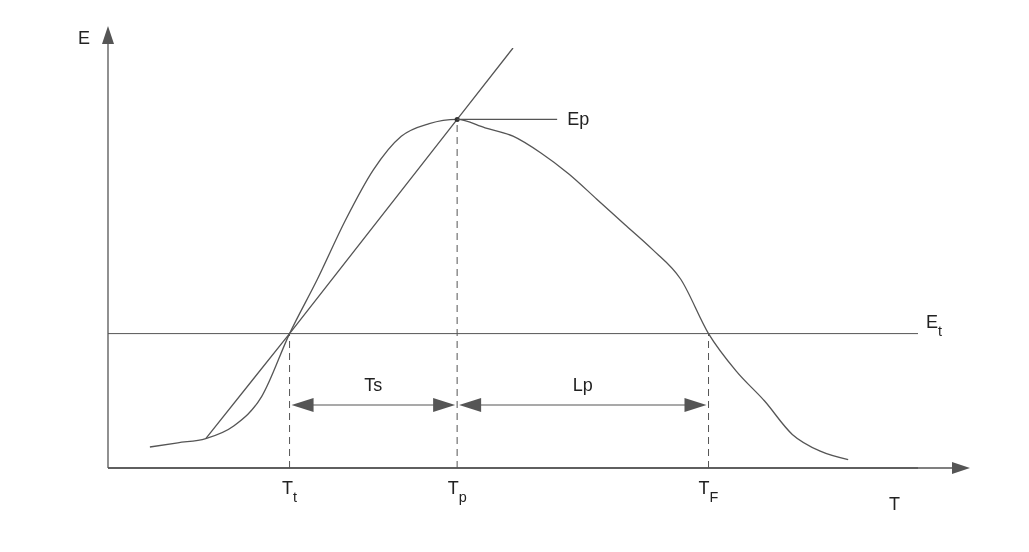 This screenshot has width=1029, height=552. I want to click on x-tick-label: T$_{t}$, so click(290, 491).